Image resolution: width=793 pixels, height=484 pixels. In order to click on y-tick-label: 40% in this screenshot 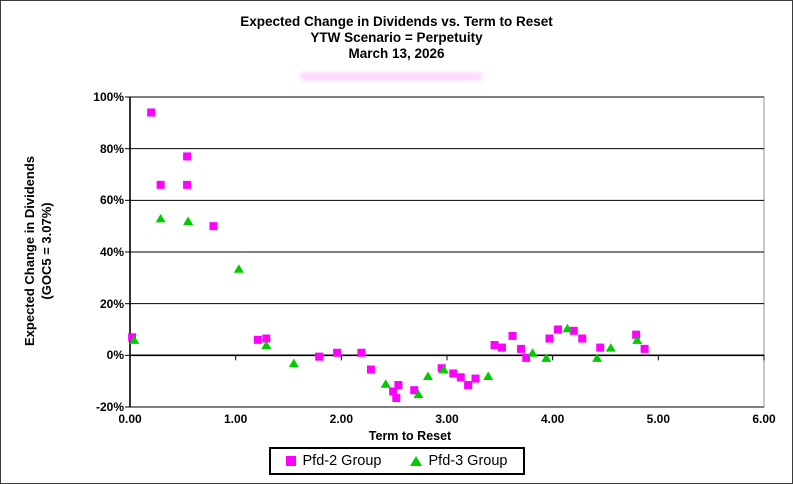, I will do `click(111, 252)`.